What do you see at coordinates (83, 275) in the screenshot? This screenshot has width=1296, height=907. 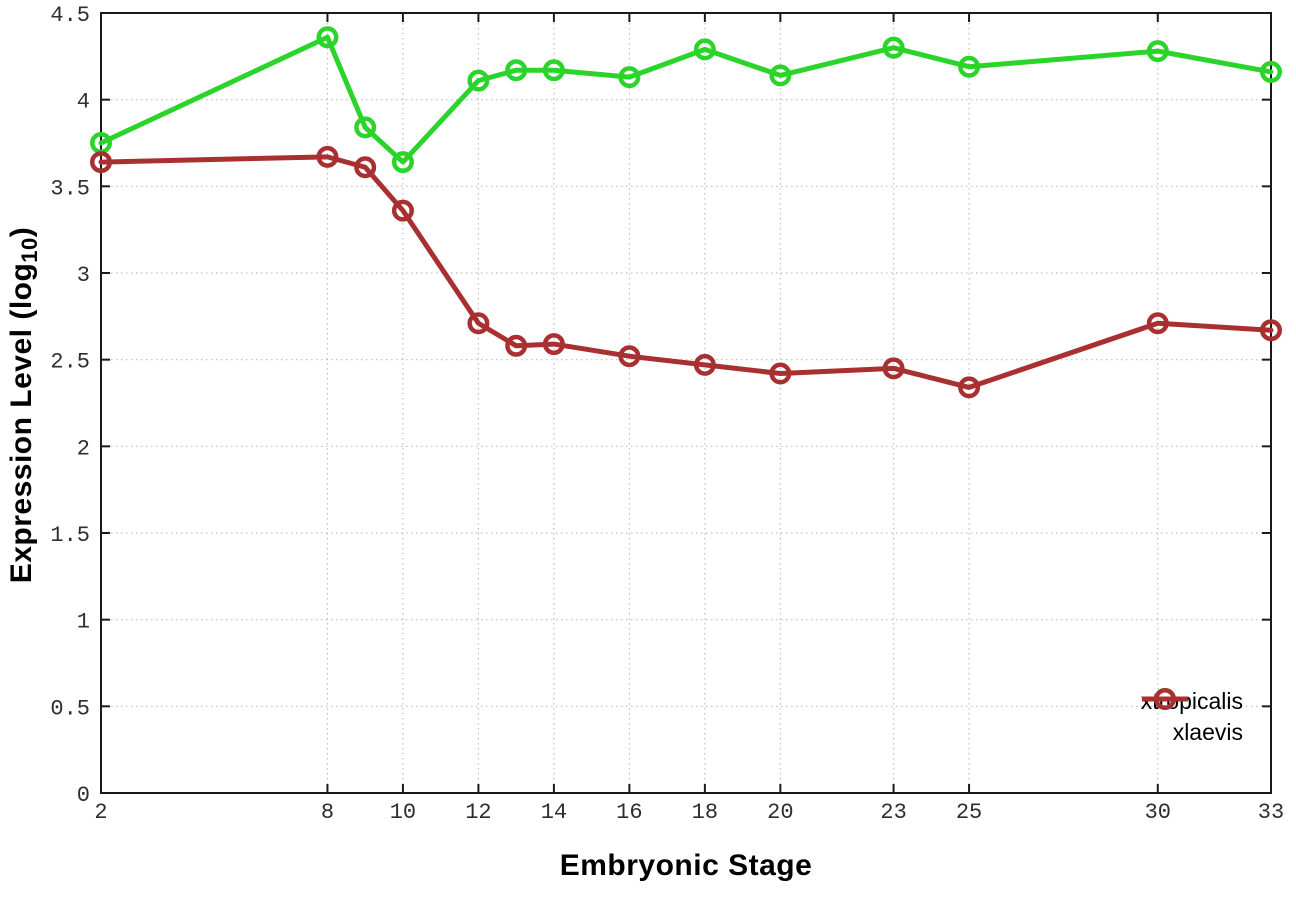 I see `y-tick-label: 3` at bounding box center [83, 275].